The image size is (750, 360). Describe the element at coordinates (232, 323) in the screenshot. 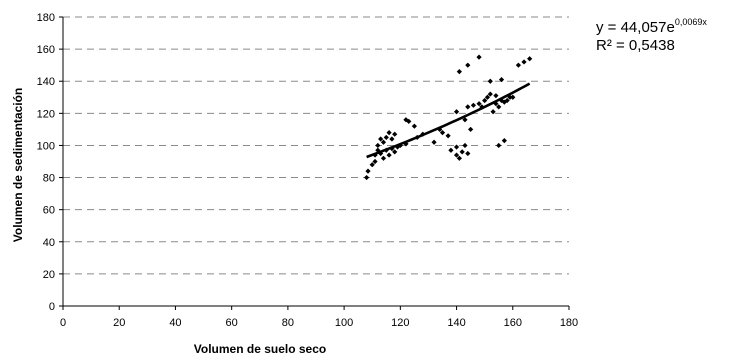

I see `x-tick-label: 60` at that location.